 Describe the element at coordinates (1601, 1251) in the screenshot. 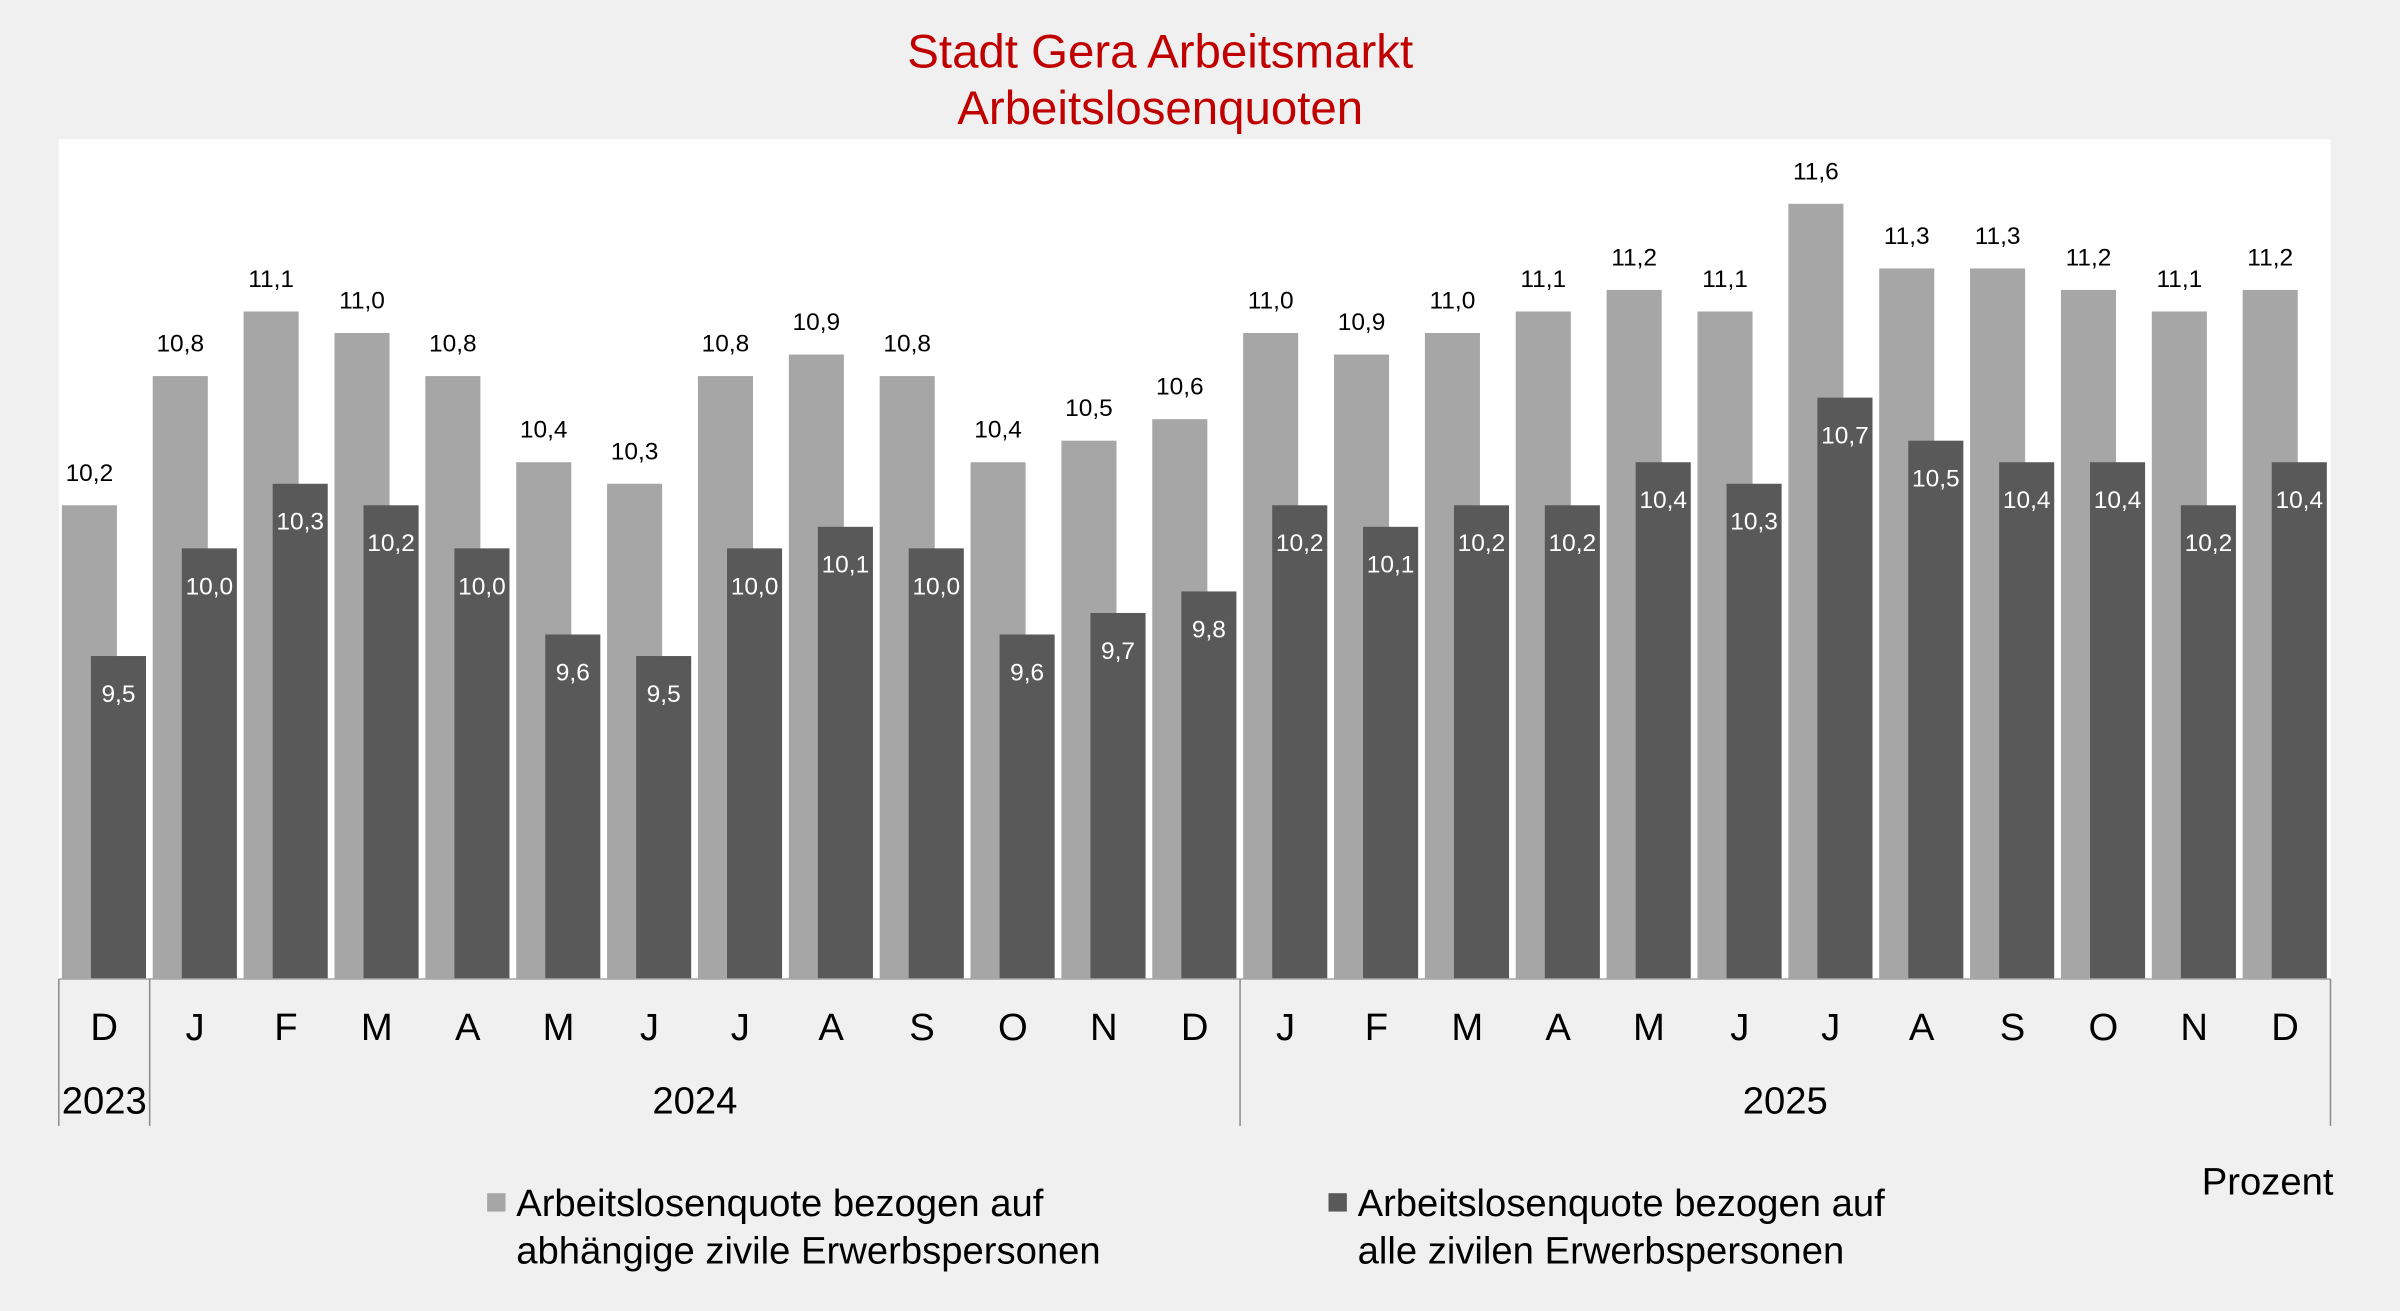

I see `legend-label-series-2-line-2: alle zivilen Erwerbspersonen` at that location.